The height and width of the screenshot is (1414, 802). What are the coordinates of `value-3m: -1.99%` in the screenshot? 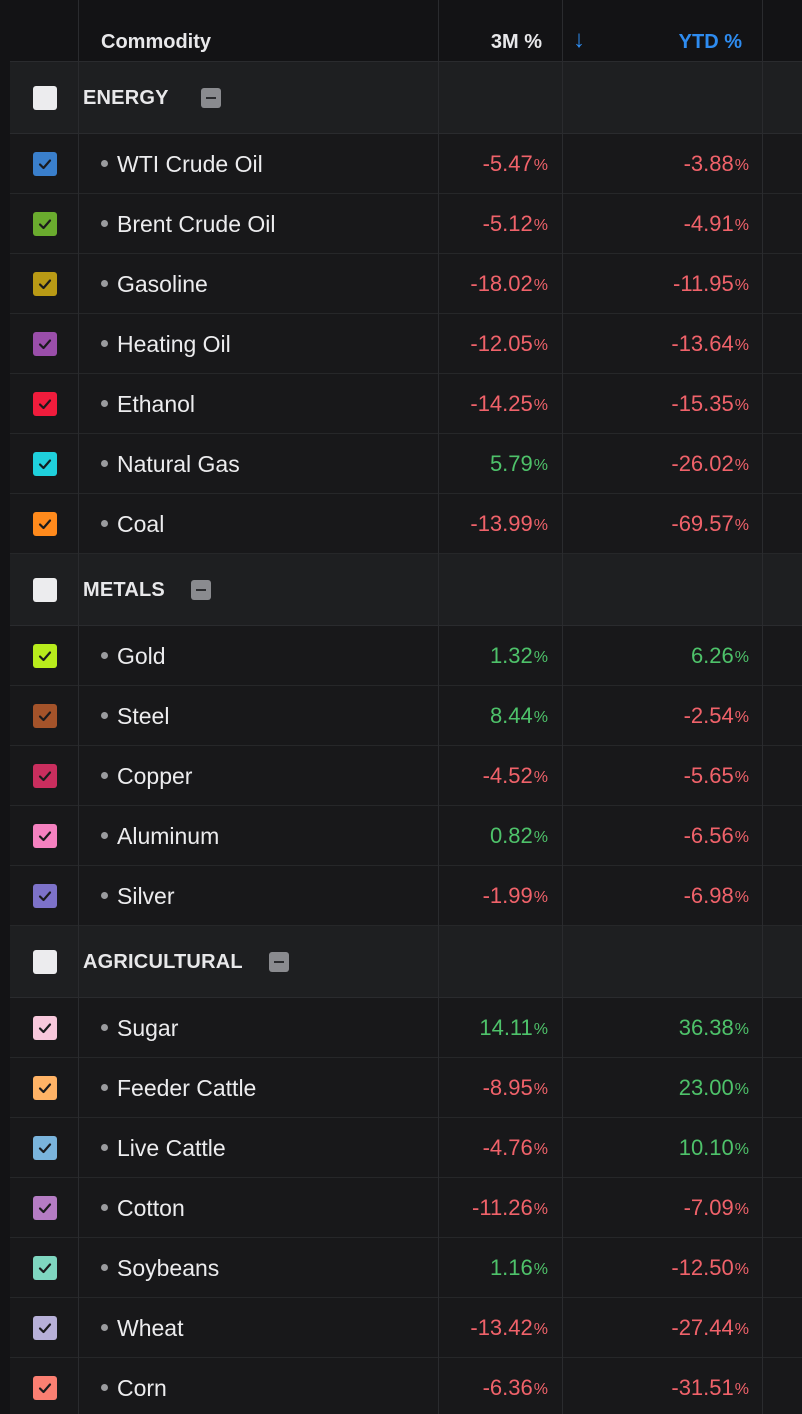 It's located at (515, 896).